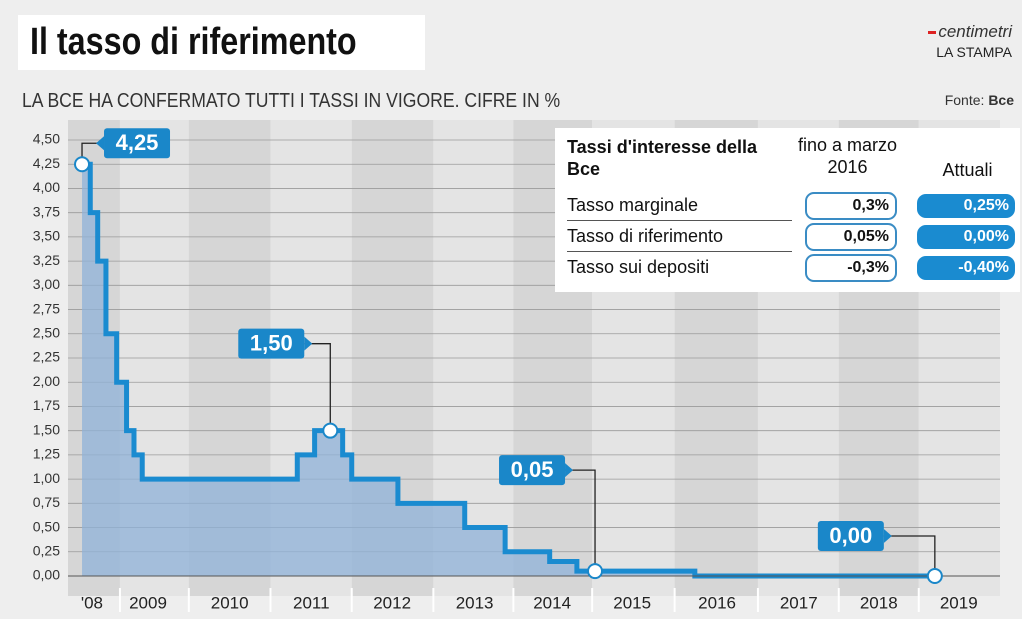 The height and width of the screenshot is (619, 1022). What do you see at coordinates (46, 550) in the screenshot?
I see `y-tick-label: 0,25` at bounding box center [46, 550].